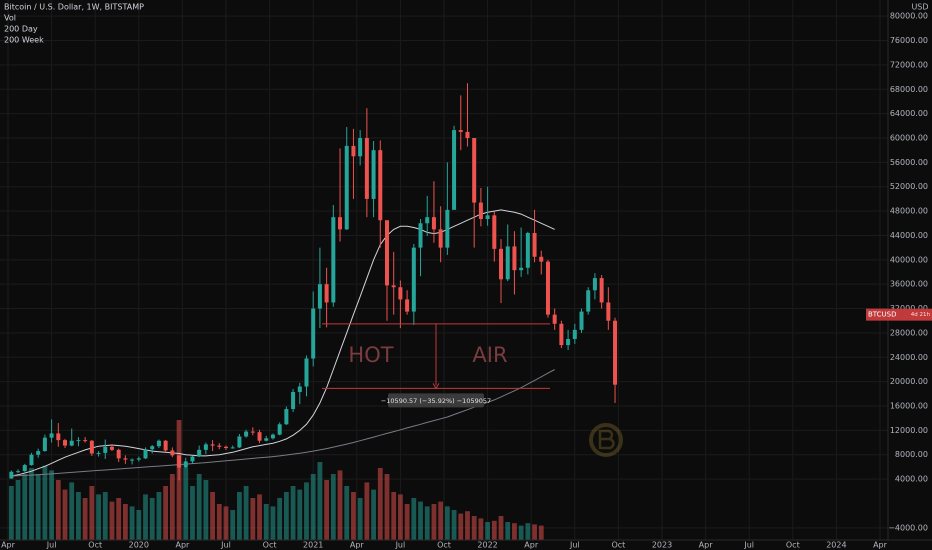 Image resolution: width=932 pixels, height=550 pixels. I want to click on x-tick-label: 2020, so click(139, 545).